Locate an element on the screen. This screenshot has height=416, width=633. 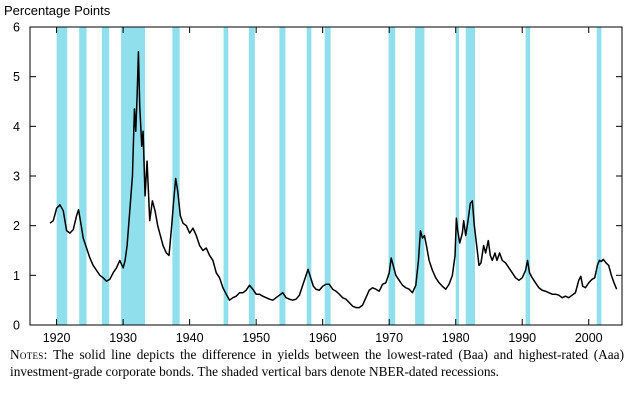
y-tick-label: 4 is located at coordinates (16, 127).